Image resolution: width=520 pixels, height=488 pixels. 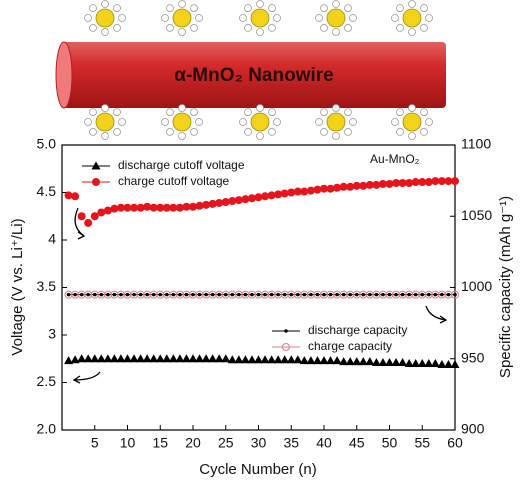 I want to click on legend-marker, so click(x=96, y=165).